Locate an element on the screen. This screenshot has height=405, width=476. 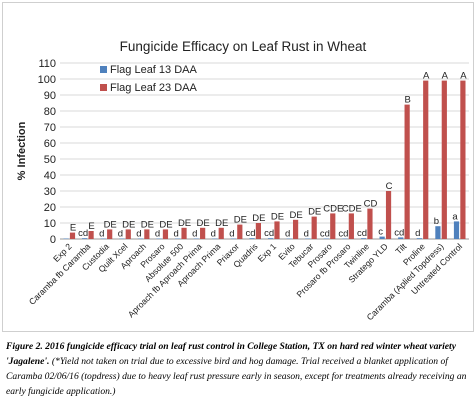
bar-flag-leaf-13-daa-caramba-fb-caramba is located at coordinates (85, 238).